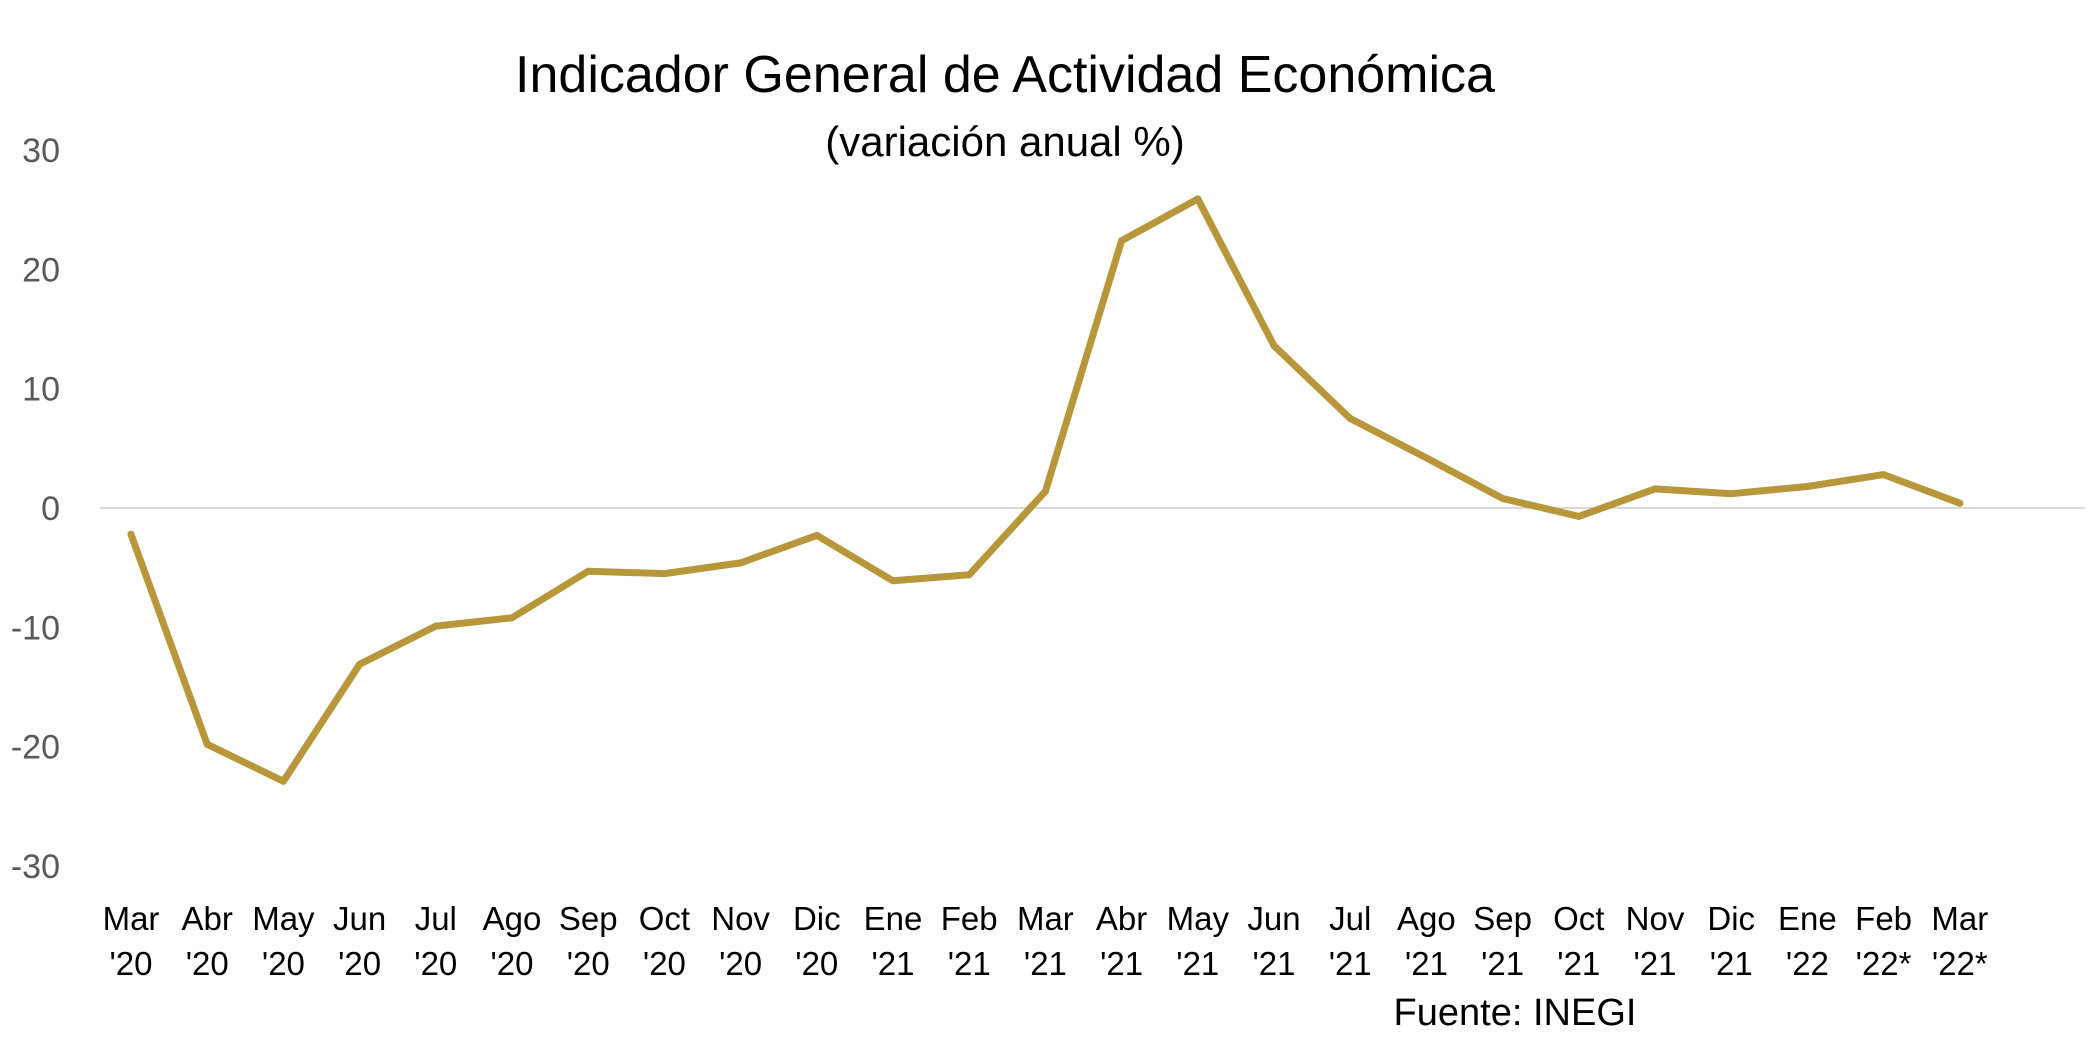 Image resolution: width=2094 pixels, height=1048 pixels. I want to click on x-tick-label: Feb '21, so click(969, 941).